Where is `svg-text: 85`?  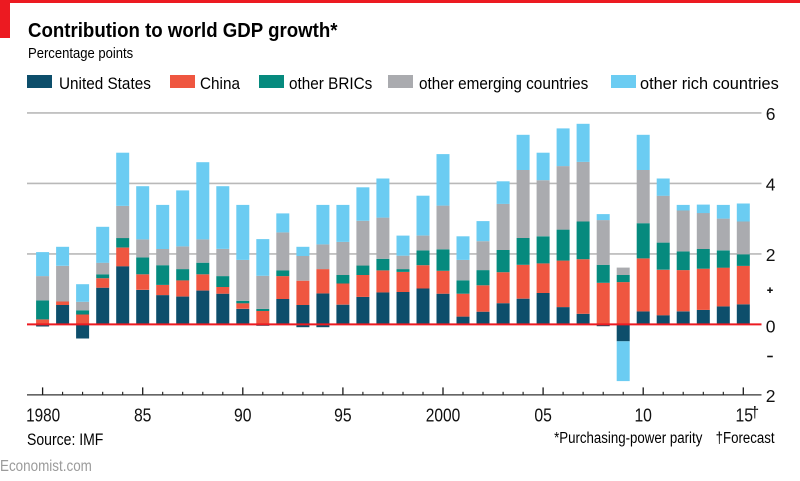 svg-text: 85 is located at coordinates (143, 415).